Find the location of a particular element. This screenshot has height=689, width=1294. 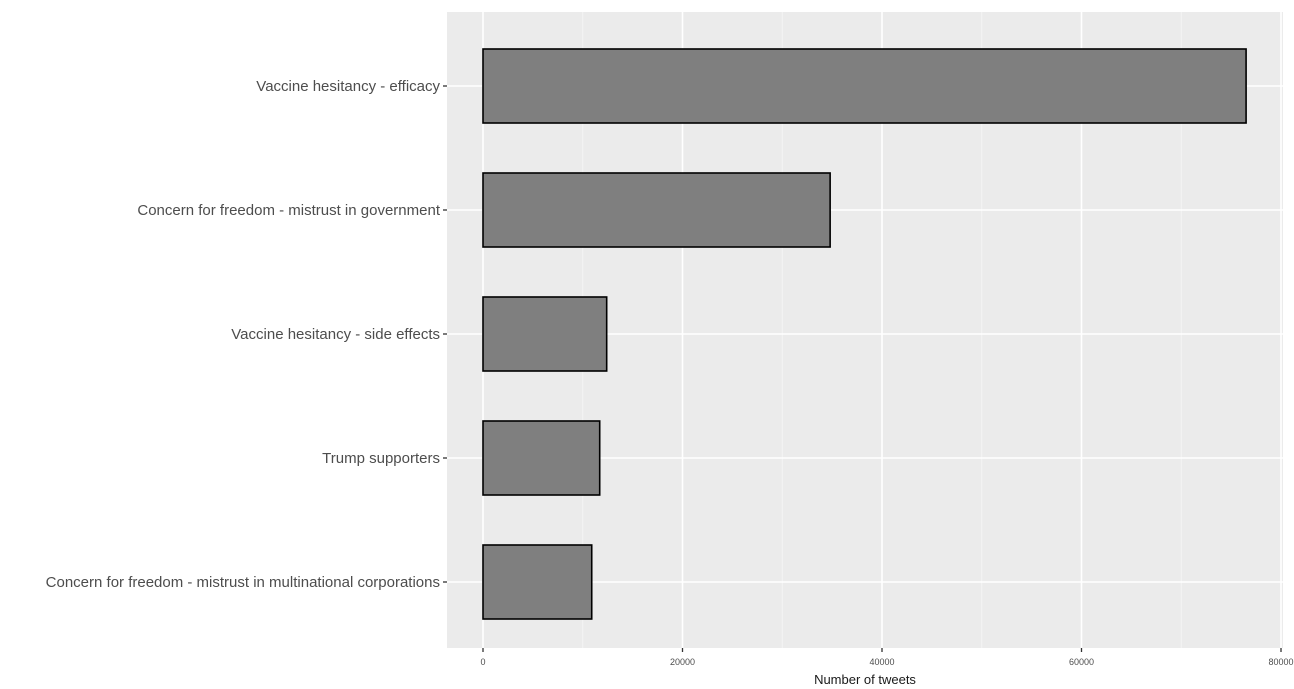

x-tick-label: 20000 is located at coordinates (682, 662).